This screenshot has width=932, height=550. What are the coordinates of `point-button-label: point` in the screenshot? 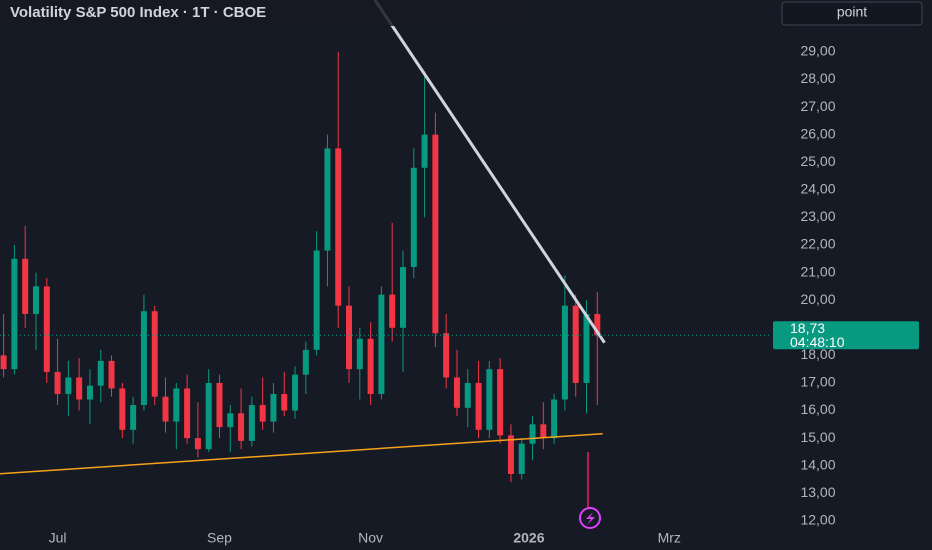 It's located at (852, 12).